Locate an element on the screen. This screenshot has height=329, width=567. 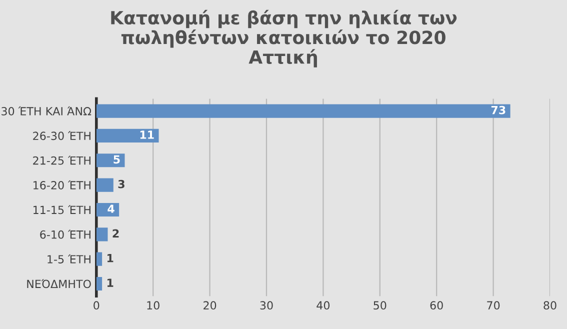
y-tick-label: 26-30 ΈΤΗ is located at coordinates (61, 135).